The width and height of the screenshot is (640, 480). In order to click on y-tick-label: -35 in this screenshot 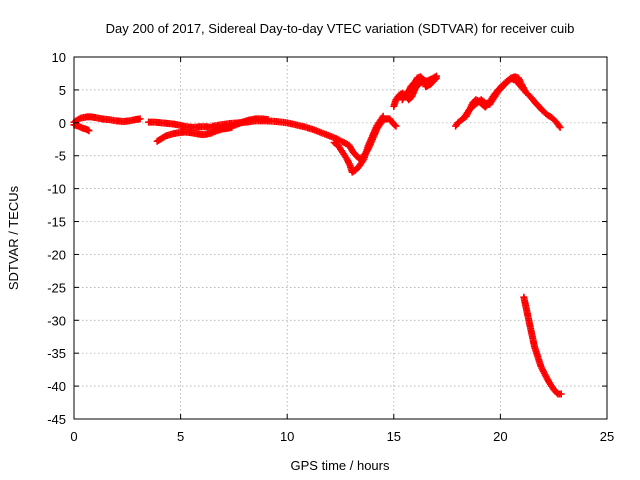, I will do `click(56, 353)`.